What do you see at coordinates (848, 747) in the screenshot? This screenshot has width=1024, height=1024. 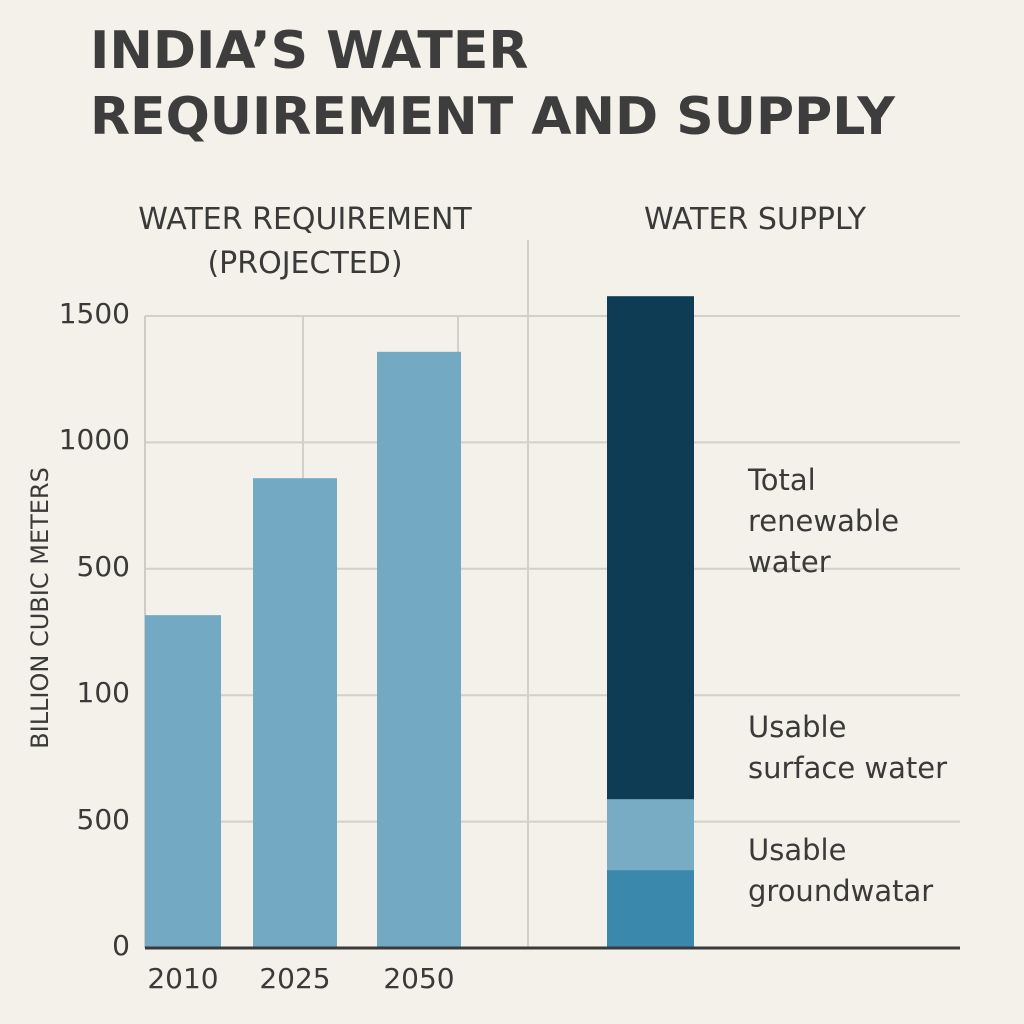 I see `legend-label: Usable surface water` at bounding box center [848, 747].